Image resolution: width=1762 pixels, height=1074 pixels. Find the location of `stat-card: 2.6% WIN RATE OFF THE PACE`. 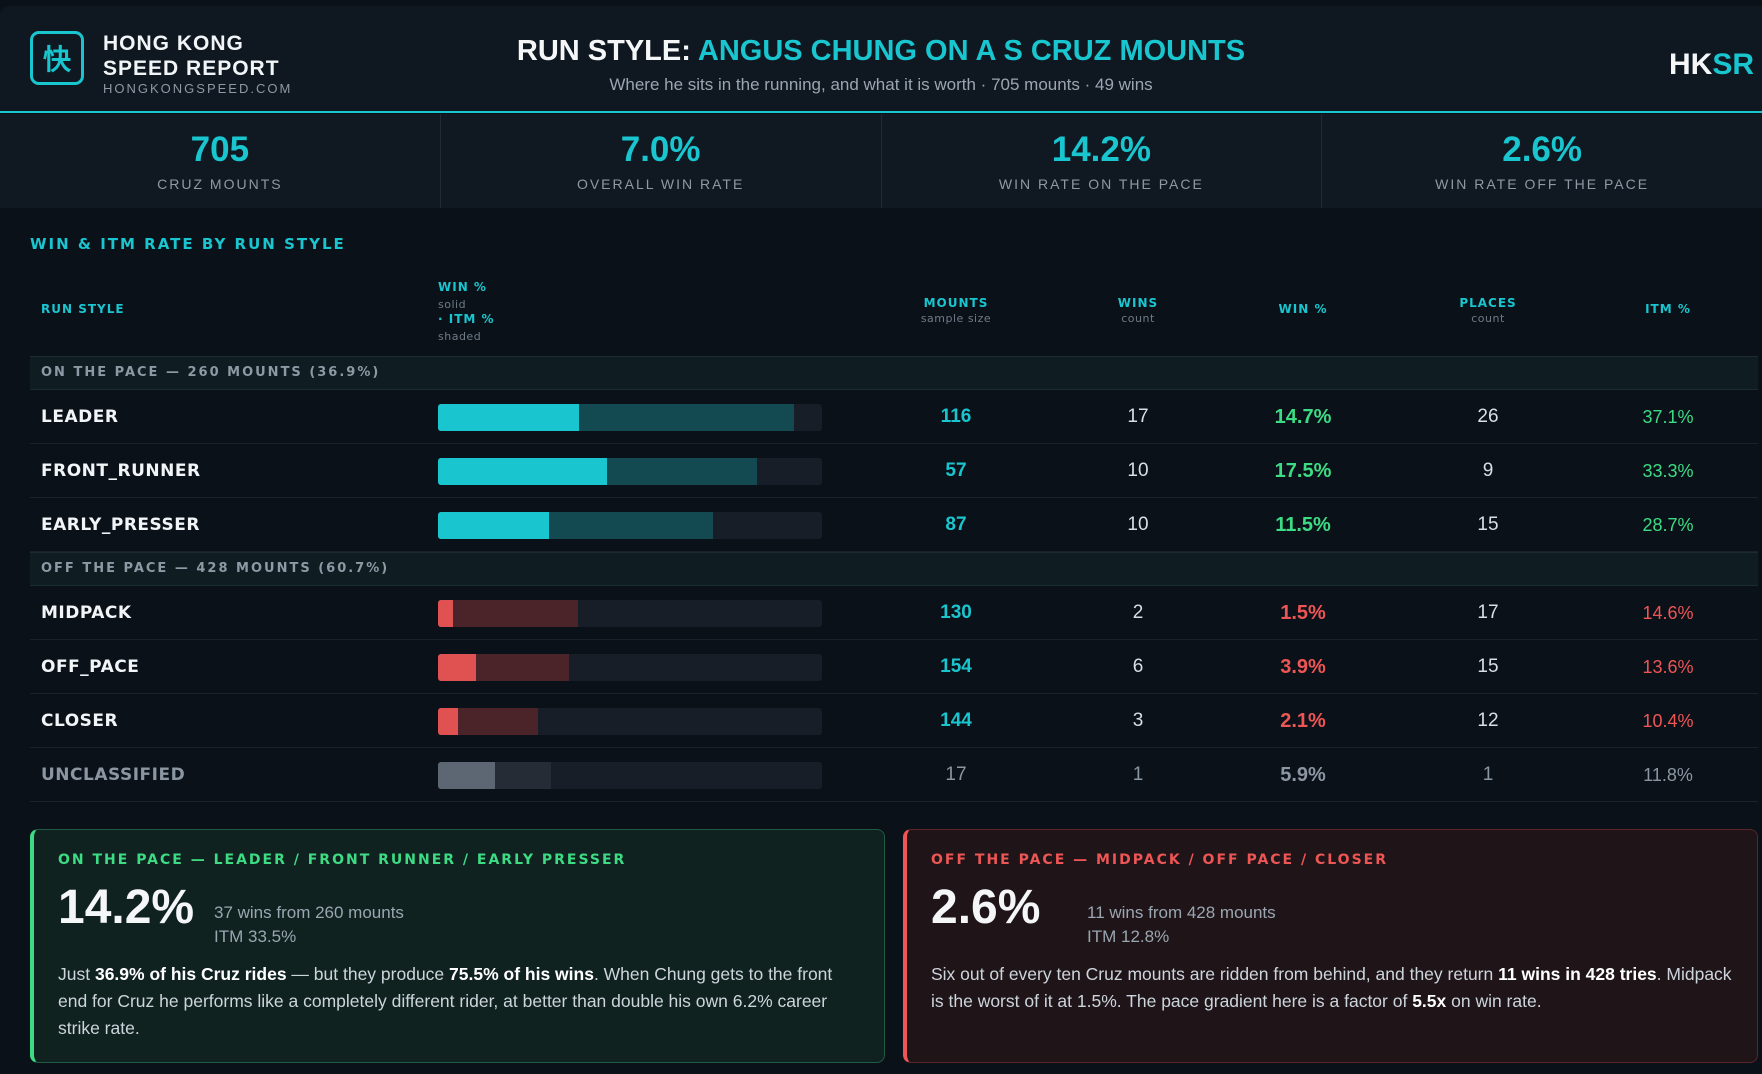

stat-card: 2.6% WIN RATE OFF THE PACE is located at coordinates (1542, 161).